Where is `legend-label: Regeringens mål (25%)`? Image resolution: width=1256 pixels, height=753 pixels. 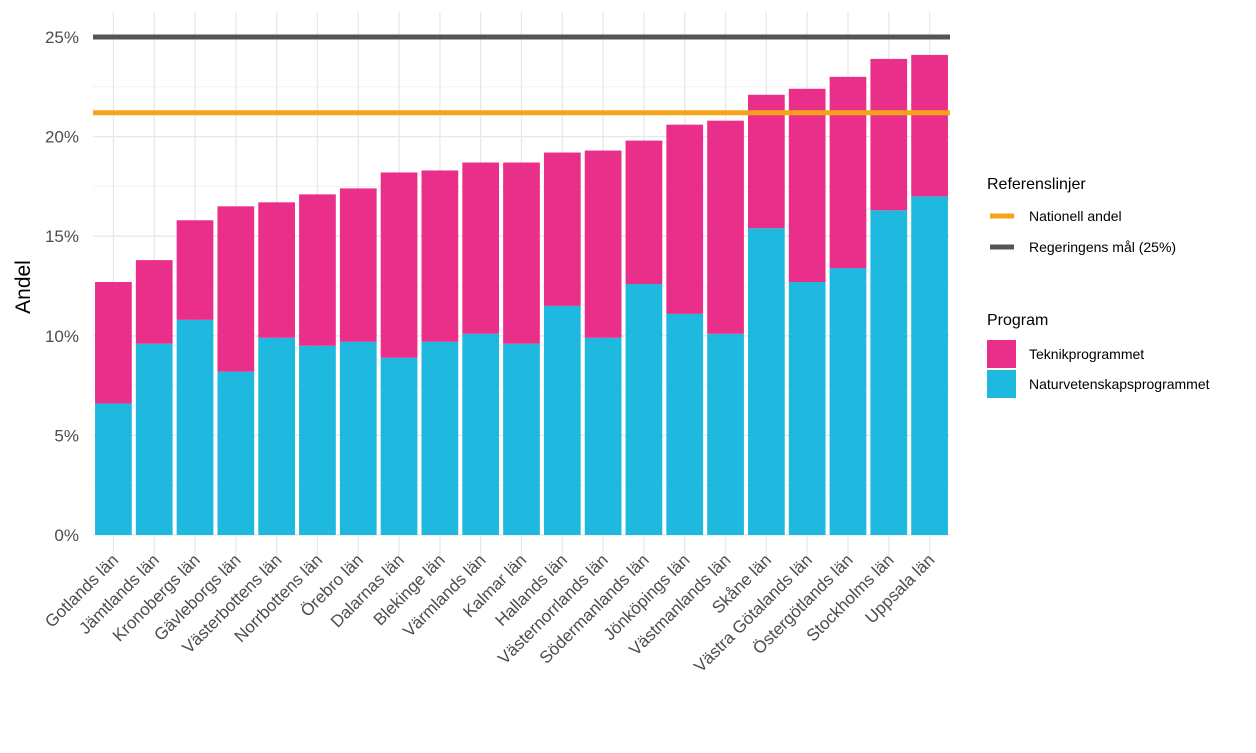
legend-label: Regeringens mål (25%) is located at coordinates (1102, 247).